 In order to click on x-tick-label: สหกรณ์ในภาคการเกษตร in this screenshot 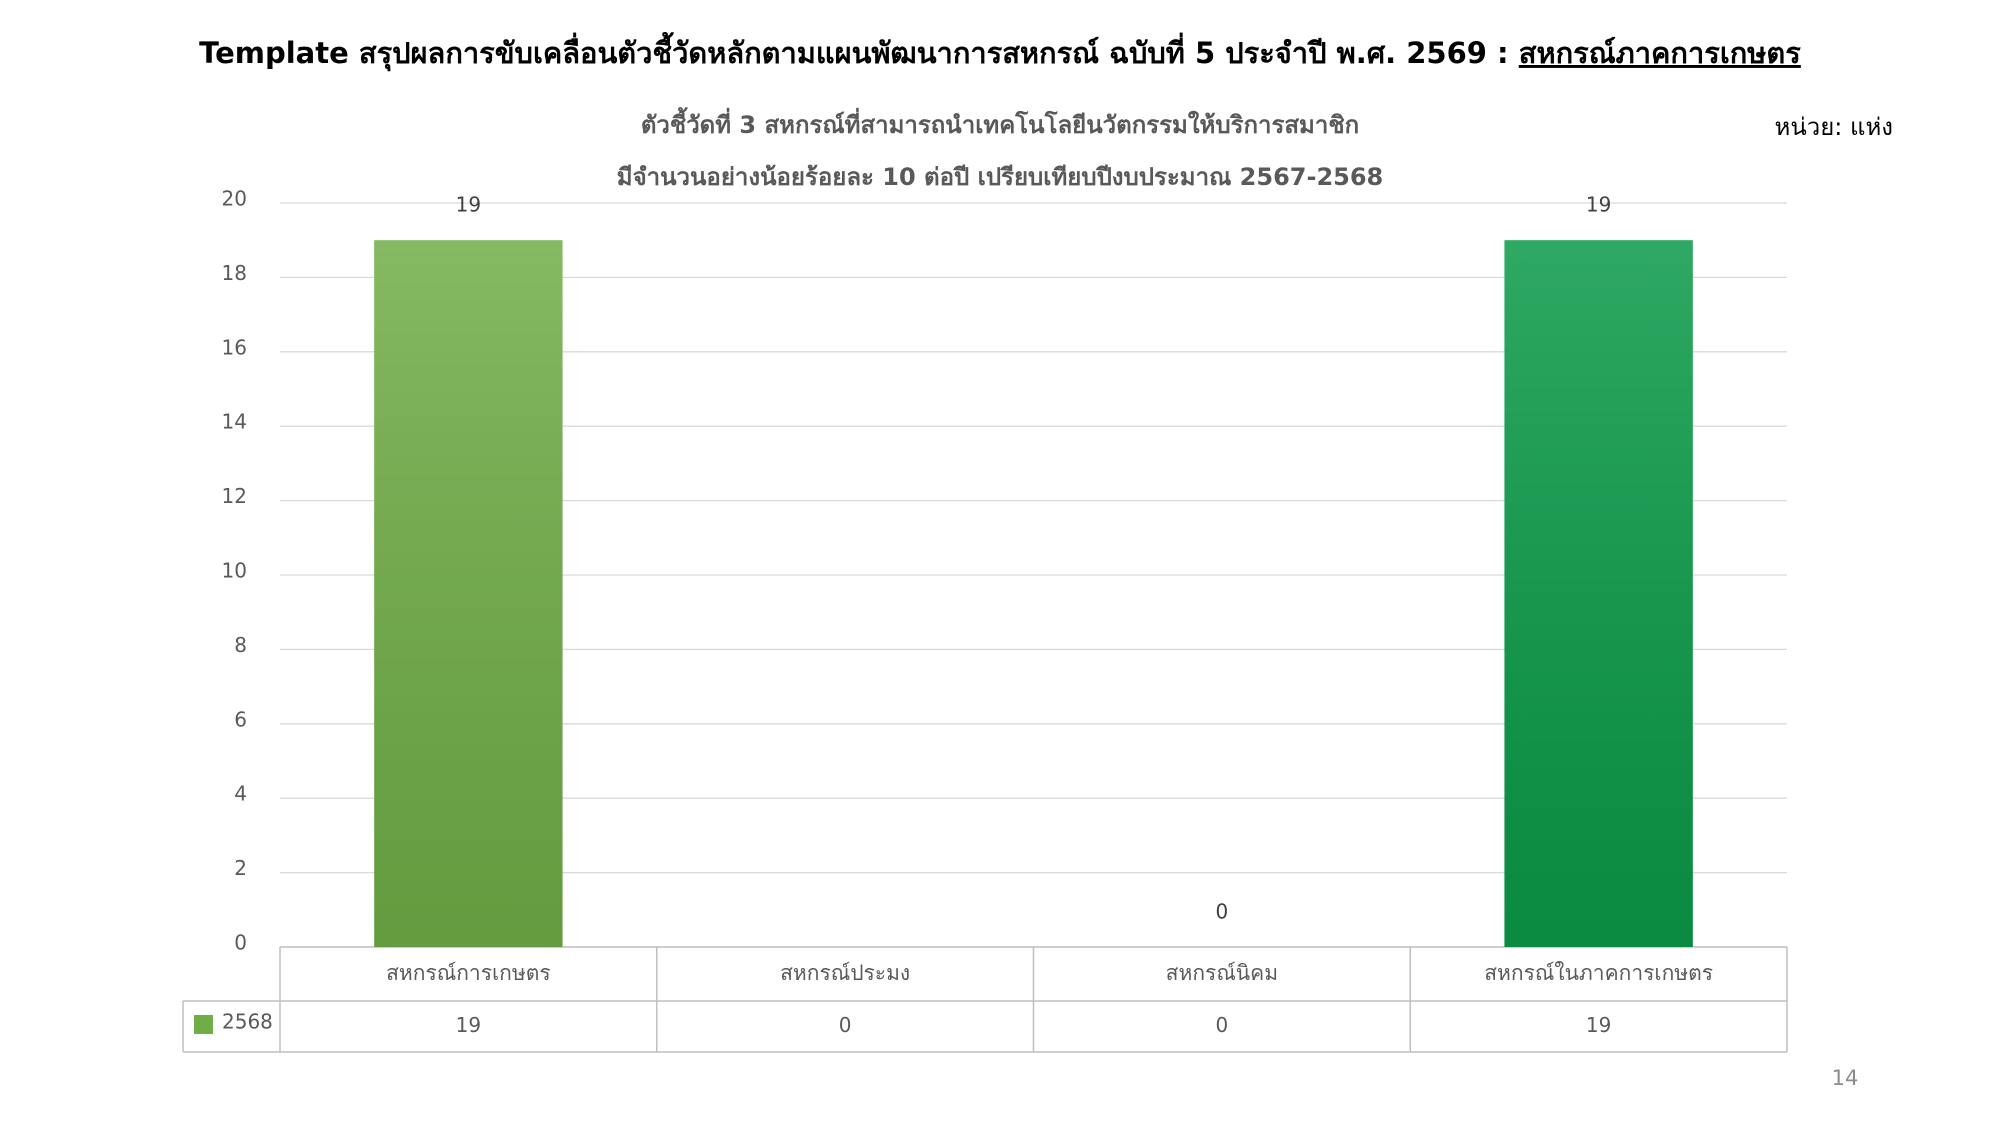, I will do `click(1598, 973)`.